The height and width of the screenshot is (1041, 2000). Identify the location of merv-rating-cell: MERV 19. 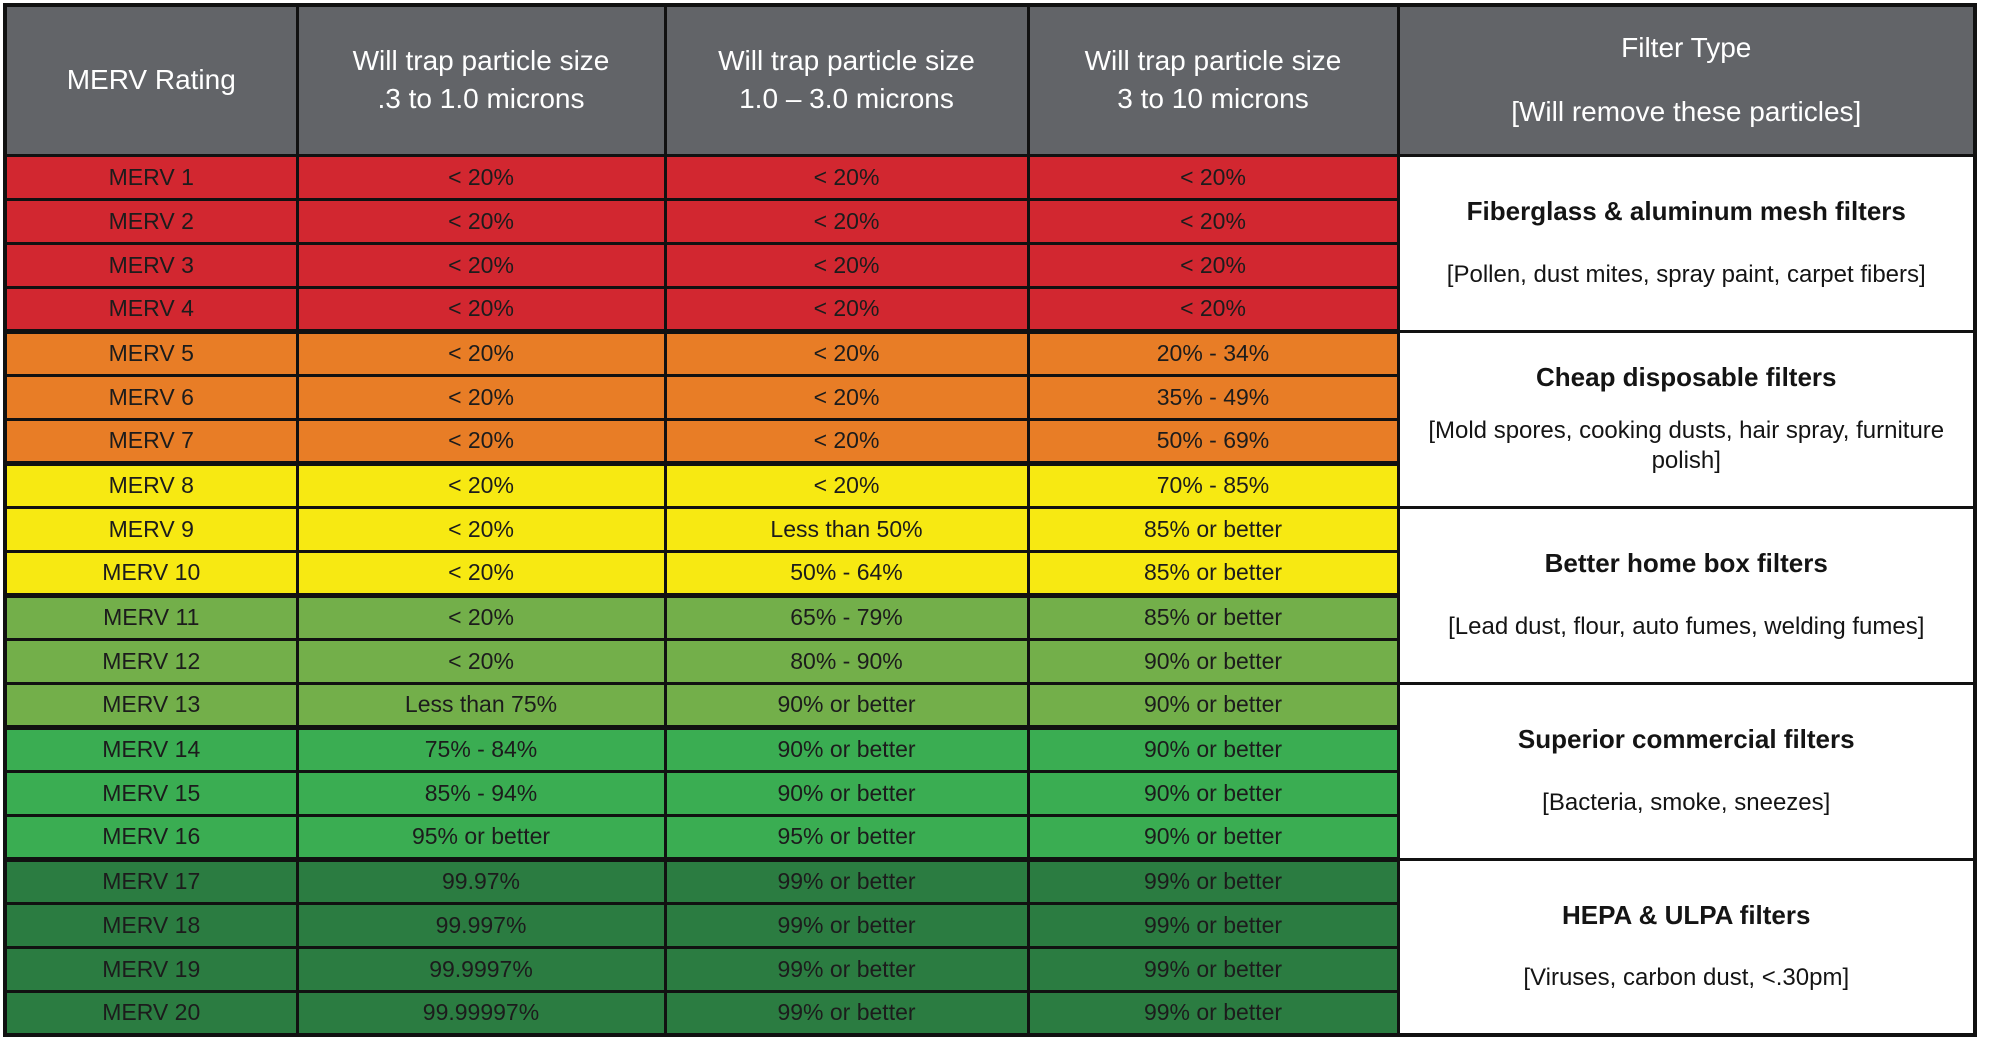
(151, 969).